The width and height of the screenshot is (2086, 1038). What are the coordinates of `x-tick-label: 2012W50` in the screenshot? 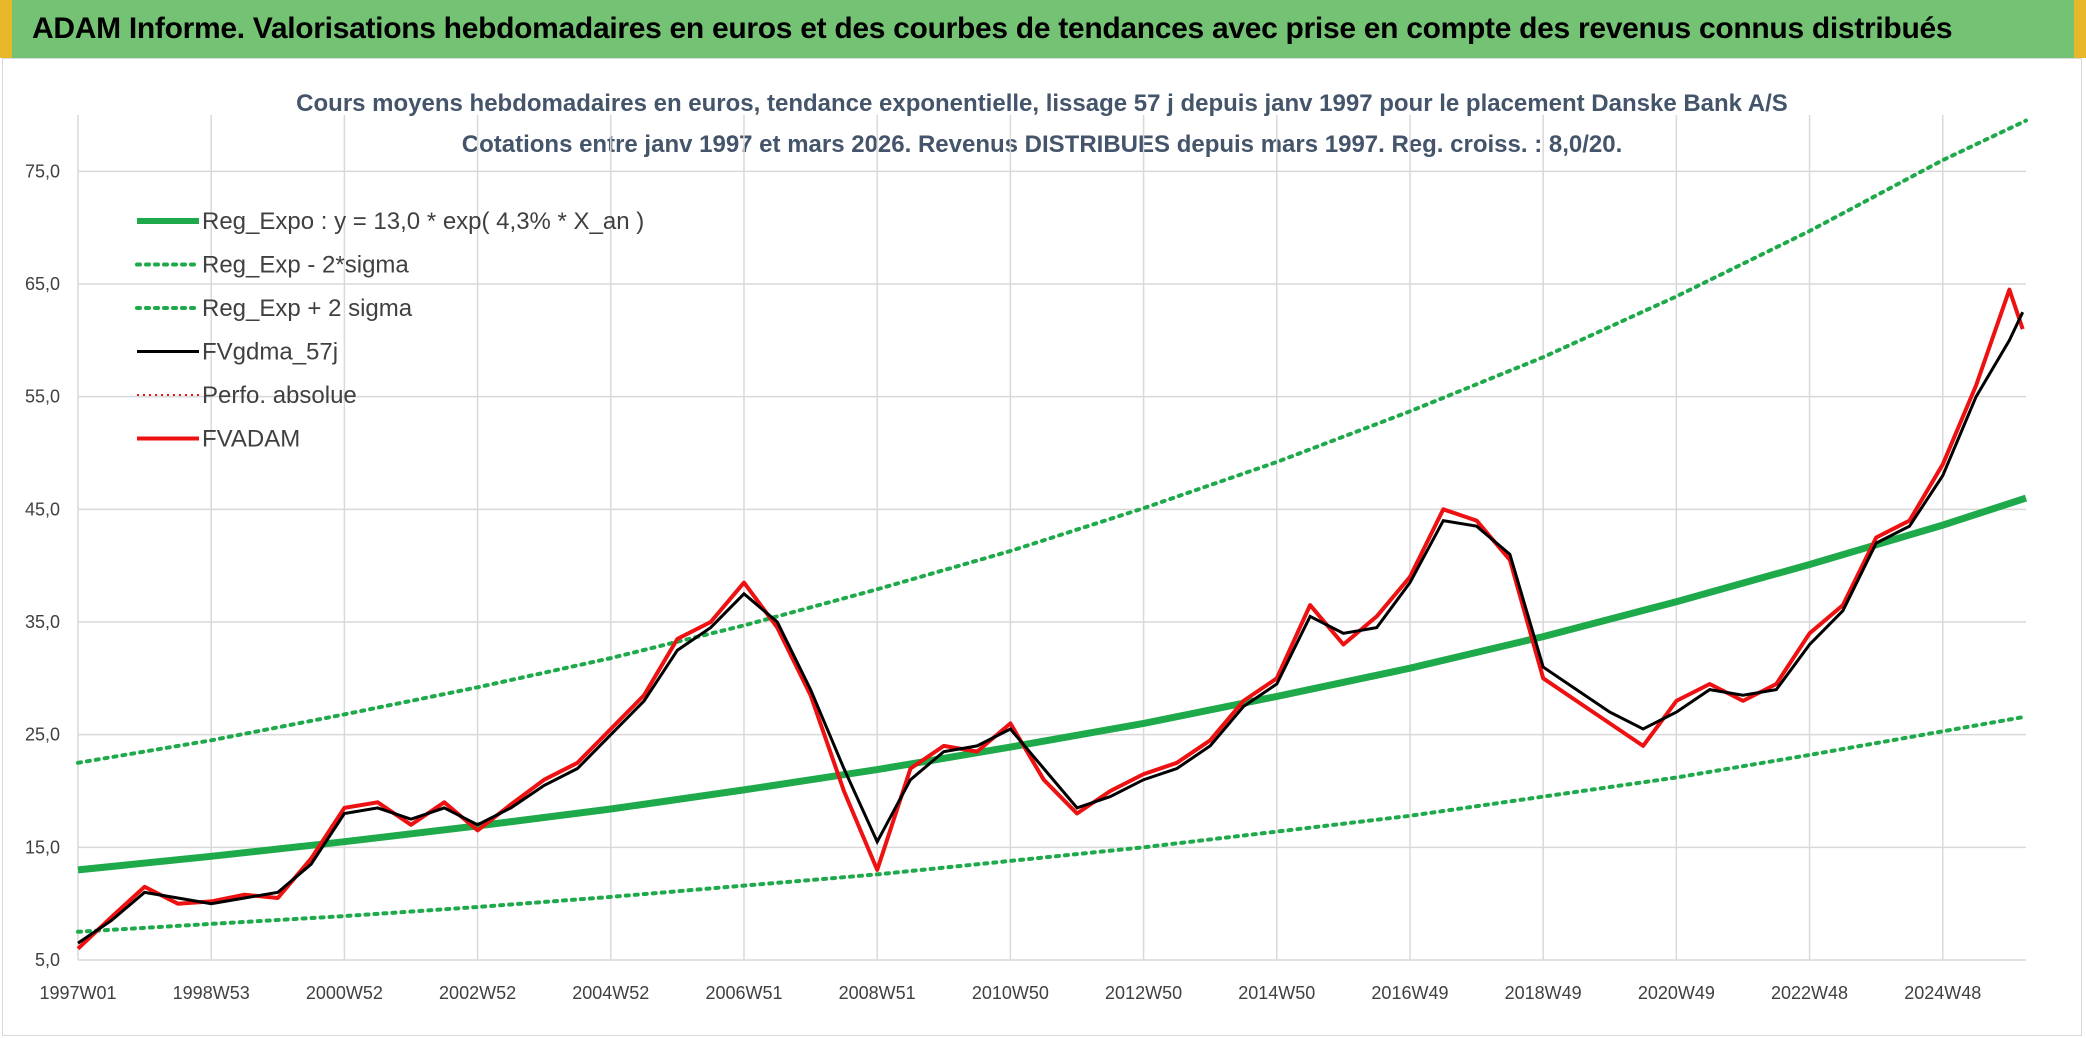 It's located at (1143, 993).